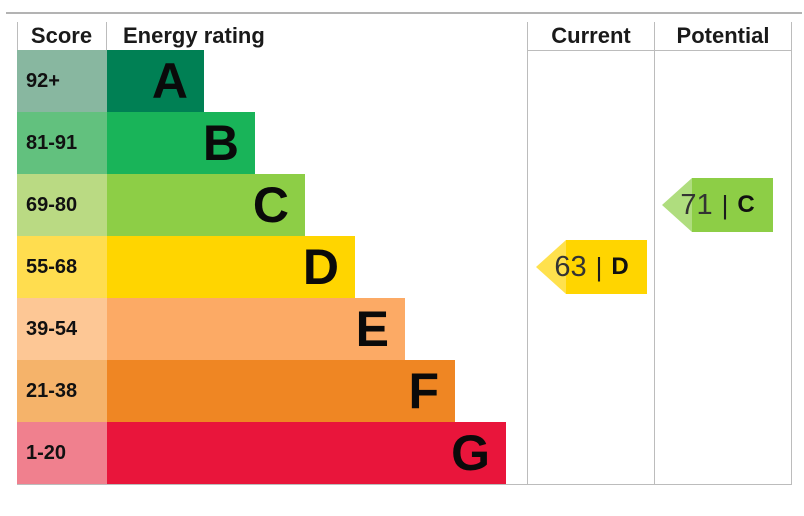  Describe the element at coordinates (696, 204) in the screenshot. I see `potential-score-value: 71` at that location.